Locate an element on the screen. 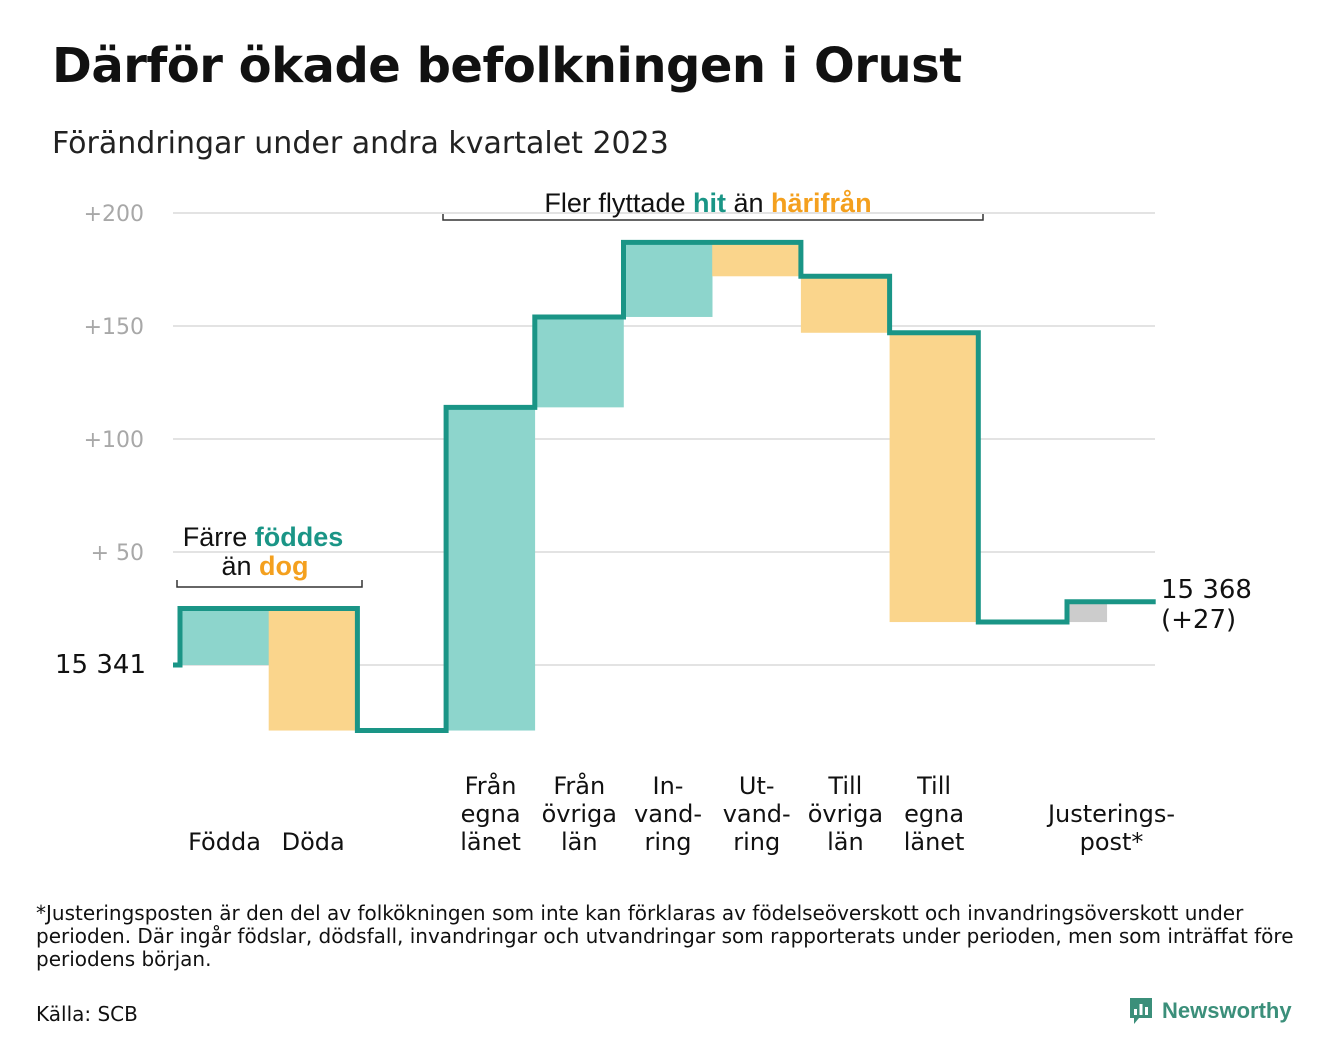 This screenshot has width=1340, height=1060. bar-invandring is located at coordinates (668, 279).